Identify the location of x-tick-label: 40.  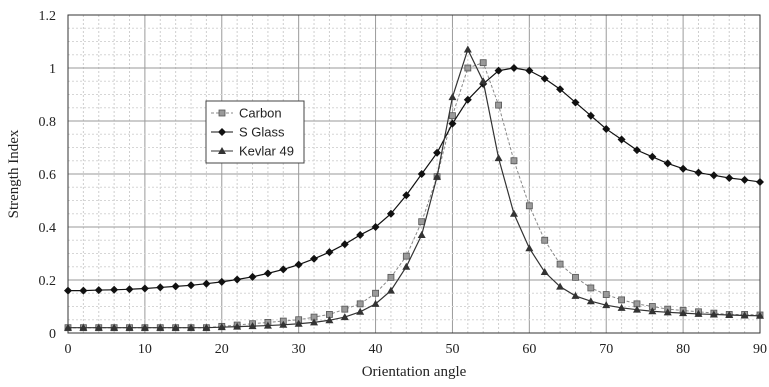
(376, 349).